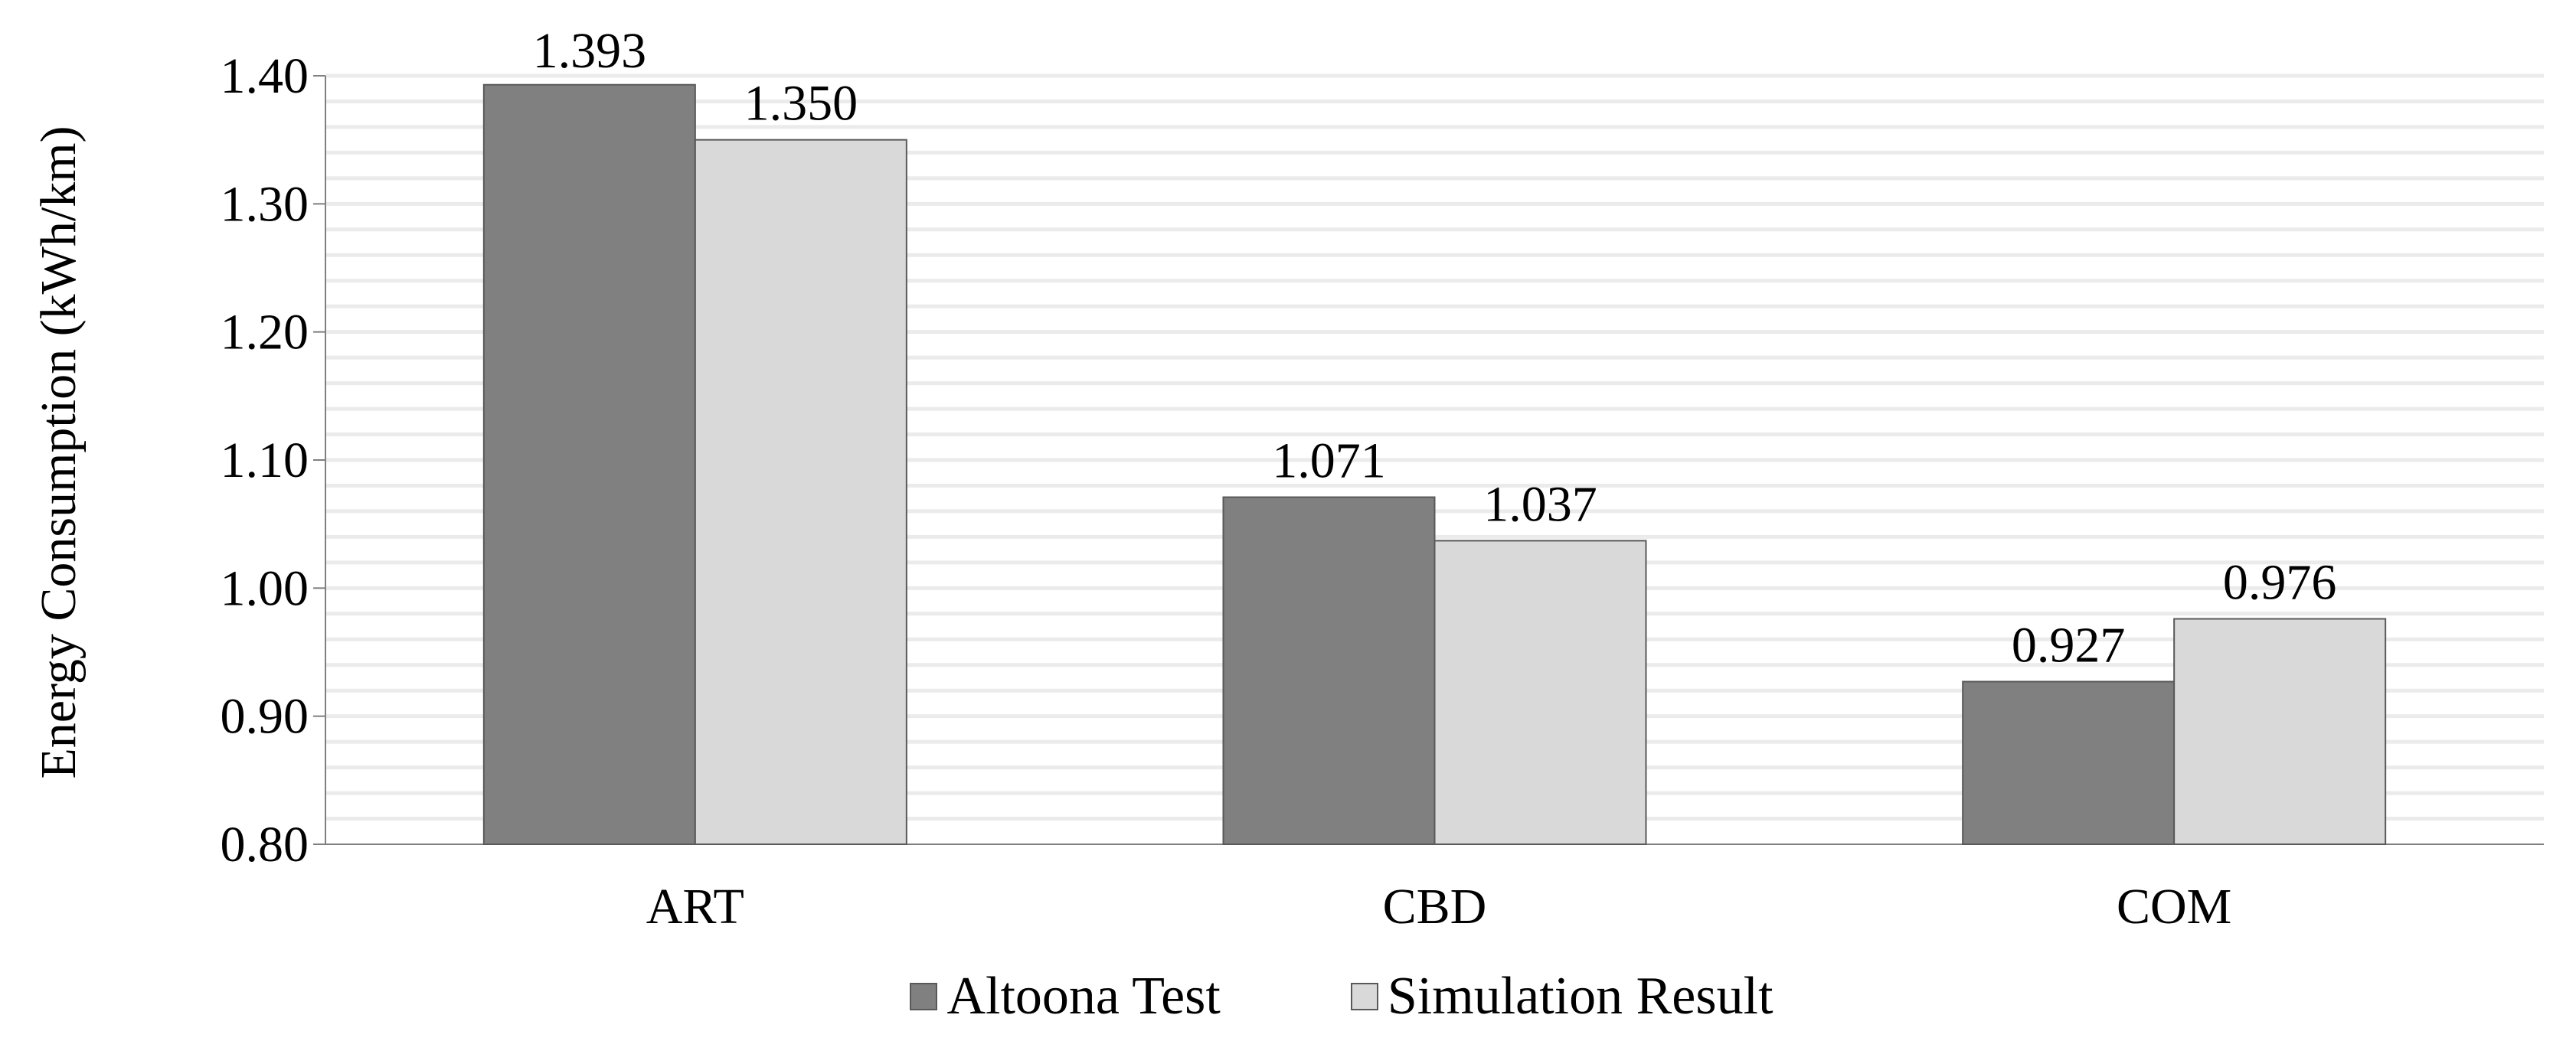  I want to click on legend-label-altoona: Altoona Test, so click(1083, 996).